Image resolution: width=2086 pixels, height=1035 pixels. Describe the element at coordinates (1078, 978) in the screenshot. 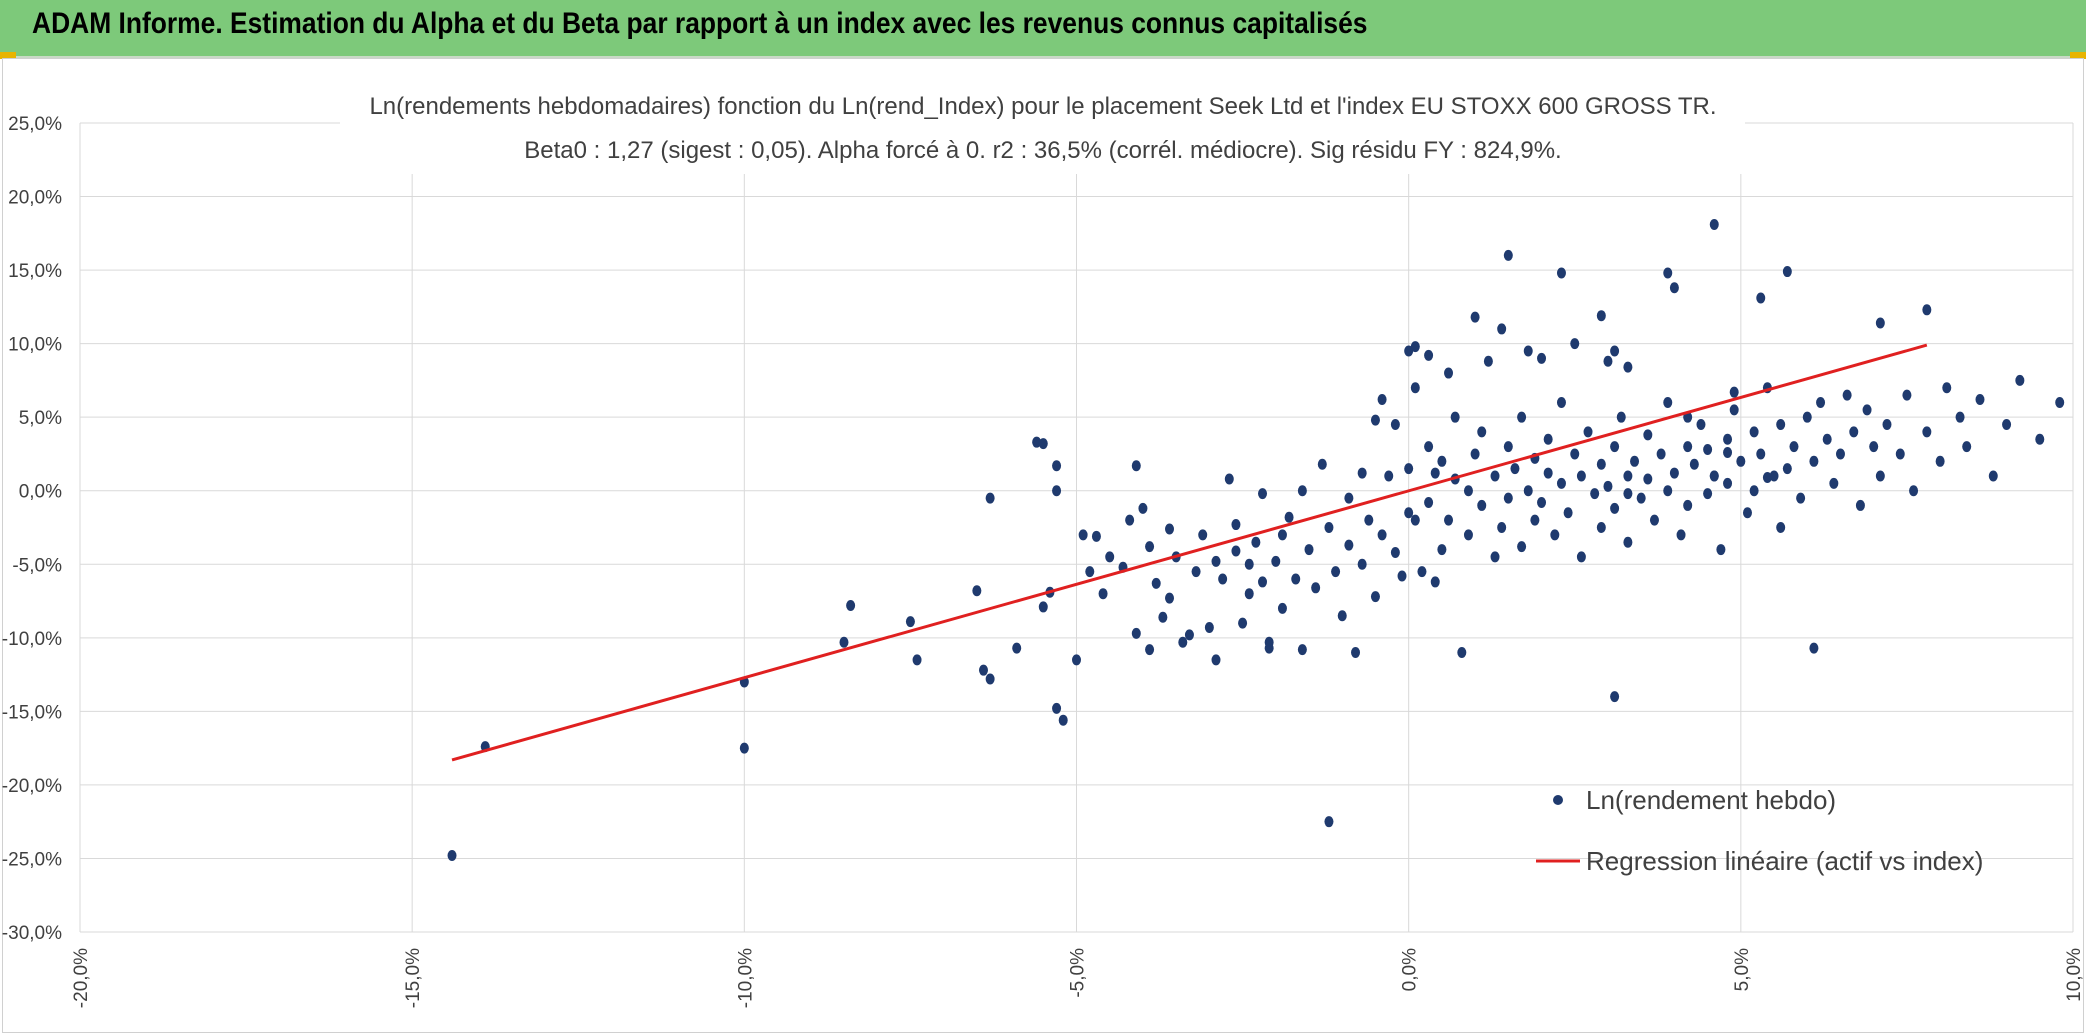

I see `x-axis-ticks: -20,0% -15,0% -10,0% -5,0% 0,0% 5,0% 10,0%` at that location.